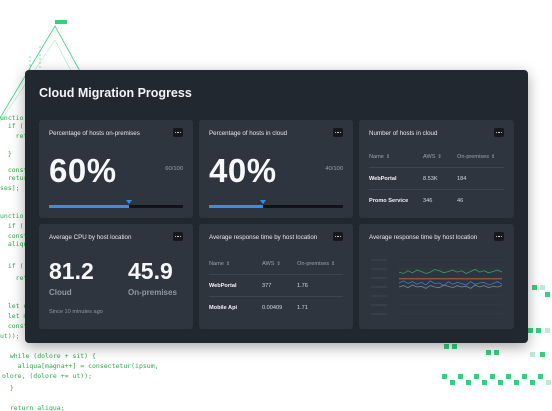 This screenshot has height=411, width=552. I want to click on table-header-row: Name ⇕ AWS ⇕ On-premises ⇕, so click(276, 264).